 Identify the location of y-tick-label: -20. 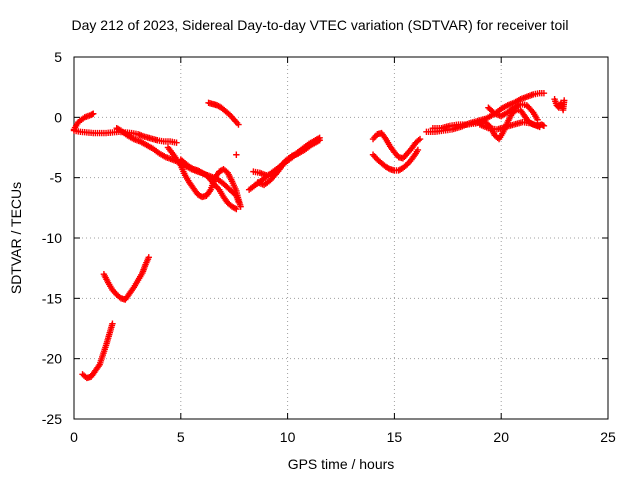
(52, 359).